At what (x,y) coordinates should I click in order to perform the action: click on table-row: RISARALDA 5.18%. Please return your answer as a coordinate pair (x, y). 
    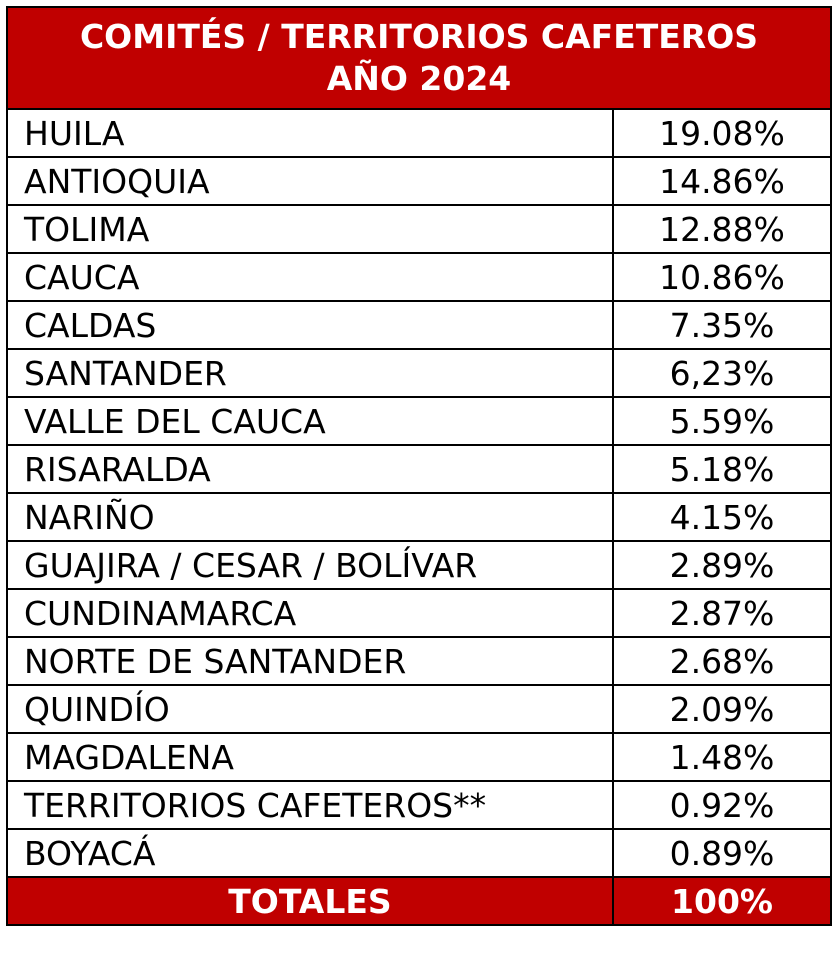
    Looking at the image, I should click on (419, 469).